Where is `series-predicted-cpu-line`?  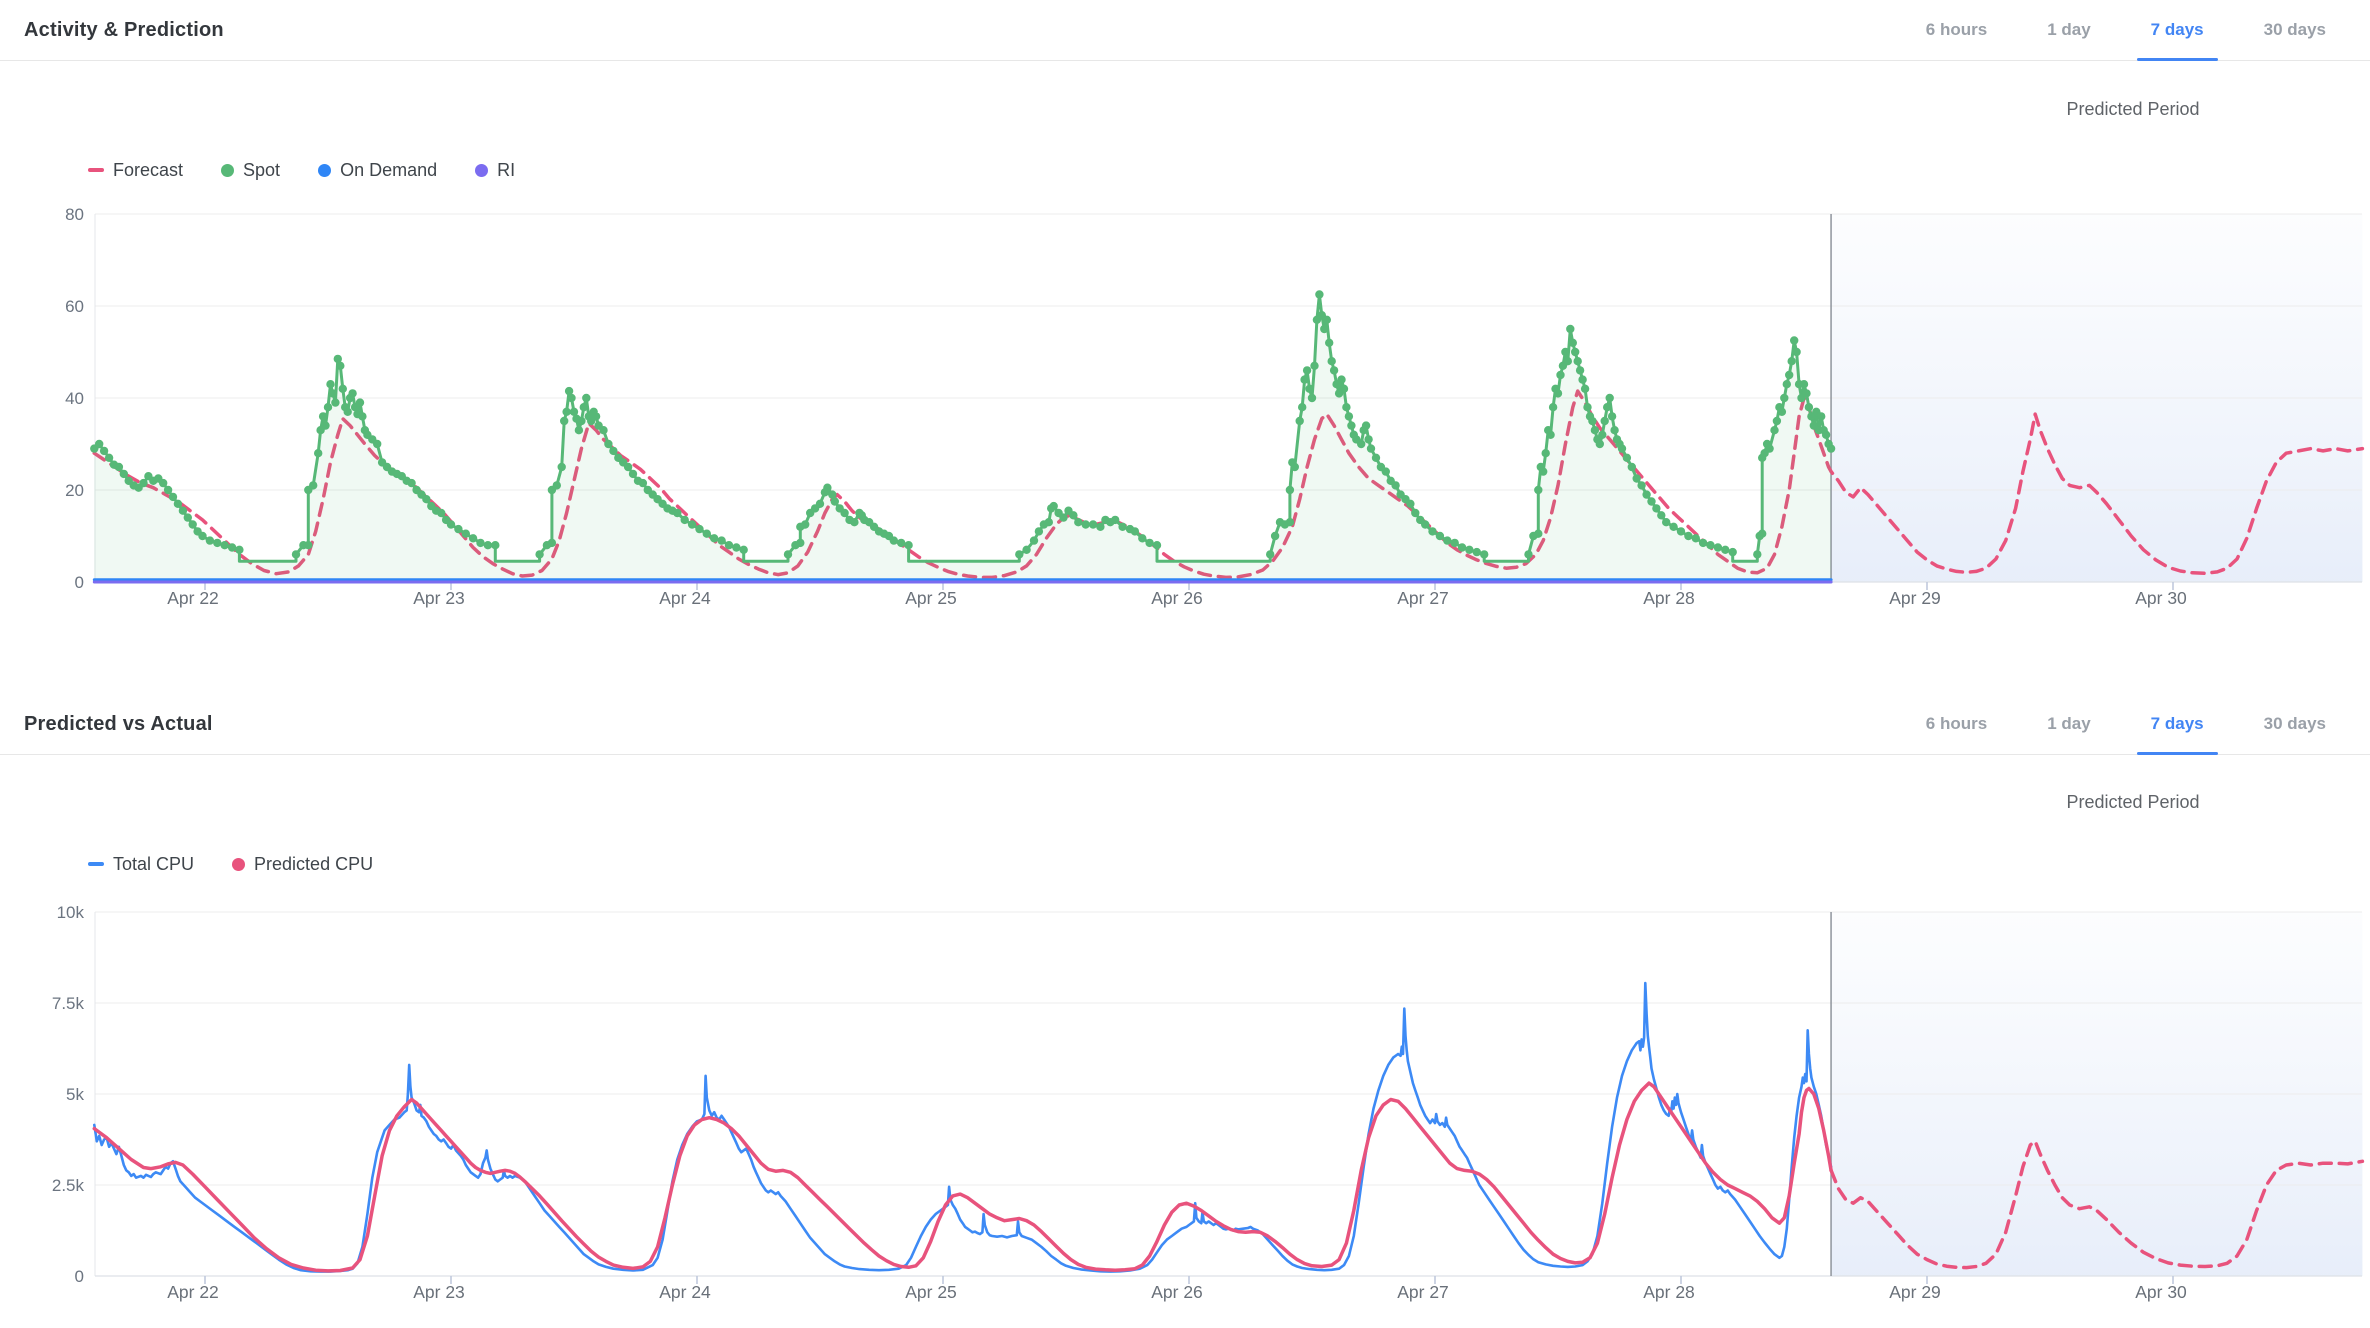
series-predicted-cpu-line is located at coordinates (962, 1177).